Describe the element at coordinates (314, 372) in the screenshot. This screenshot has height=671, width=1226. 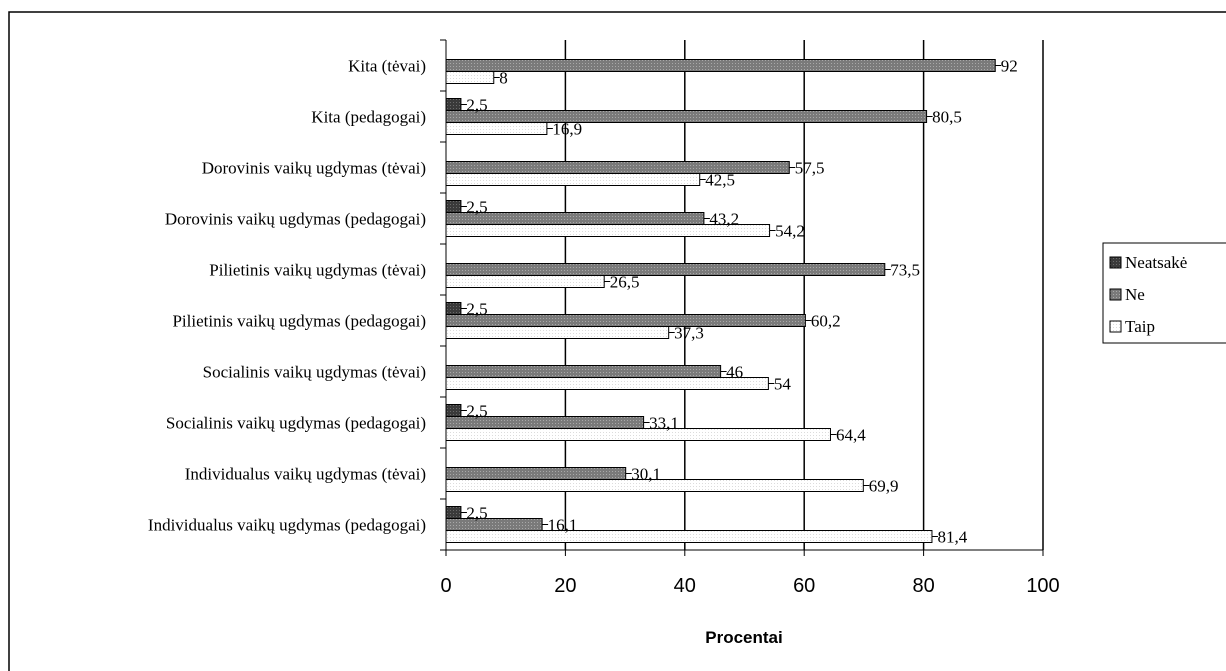
I see `category-label: Socialinis vaikų ugdymas (tėvai)` at that location.